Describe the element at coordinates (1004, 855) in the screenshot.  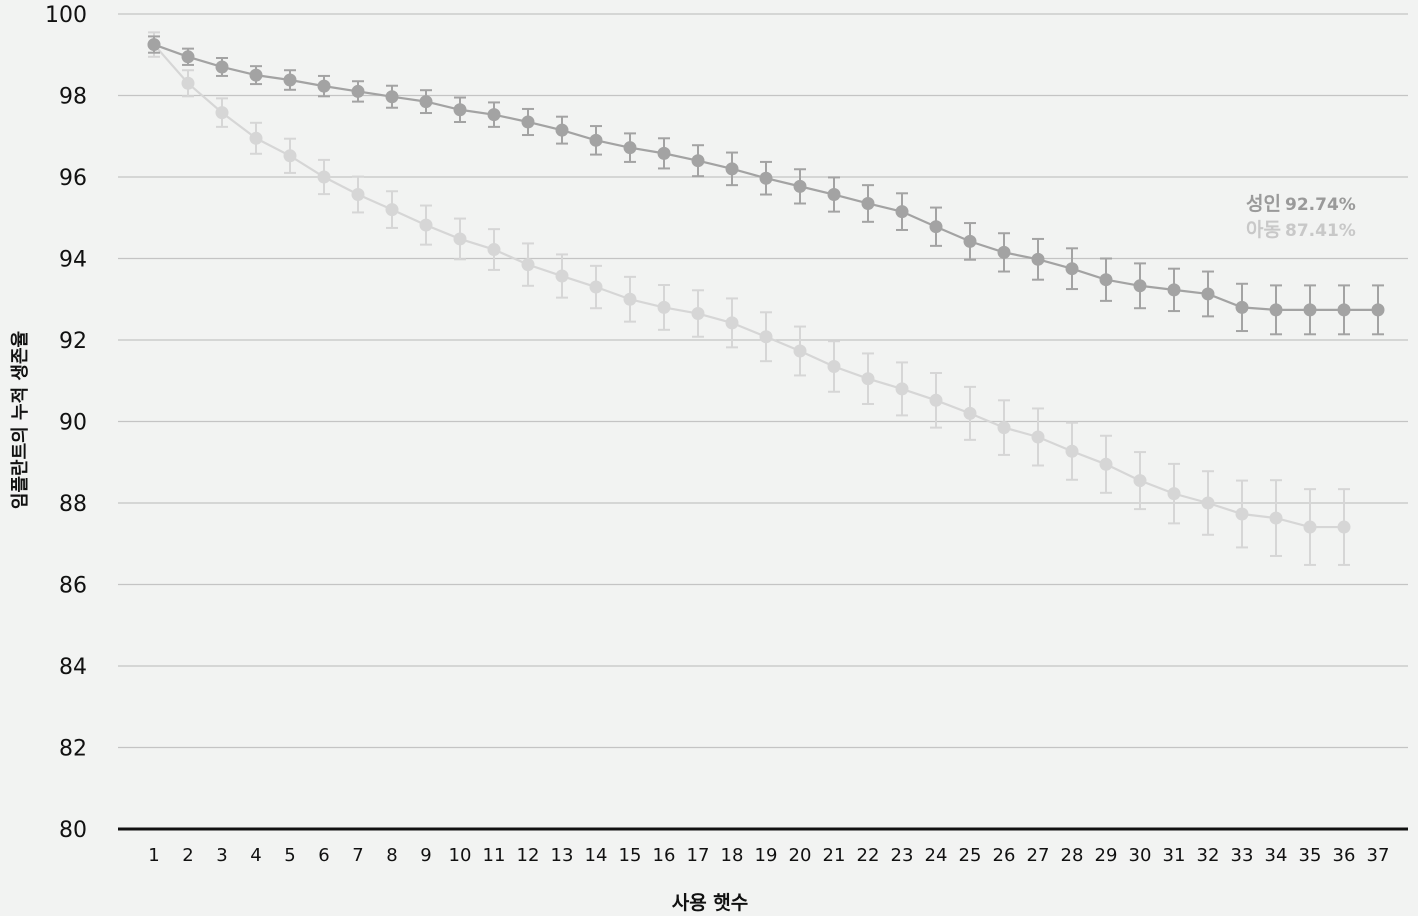
I see `x-tick-label: 26` at that location.